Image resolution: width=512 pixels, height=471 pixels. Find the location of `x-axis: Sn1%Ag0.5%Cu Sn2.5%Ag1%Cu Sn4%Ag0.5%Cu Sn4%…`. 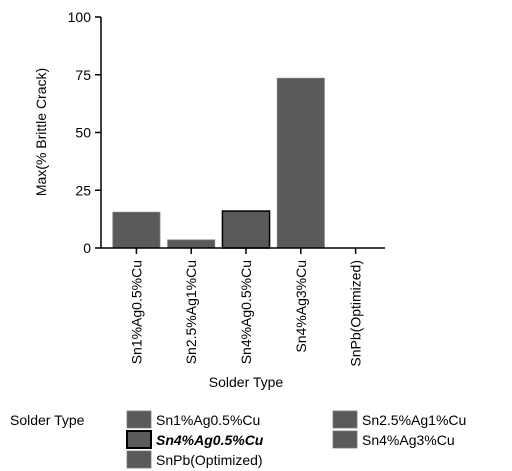

x-axis: Sn1%Ag0.5%Cu Sn2.5%Ag1%Cu Sn4%Ag0.5%Cu Sn4%… is located at coordinates (243, 307).